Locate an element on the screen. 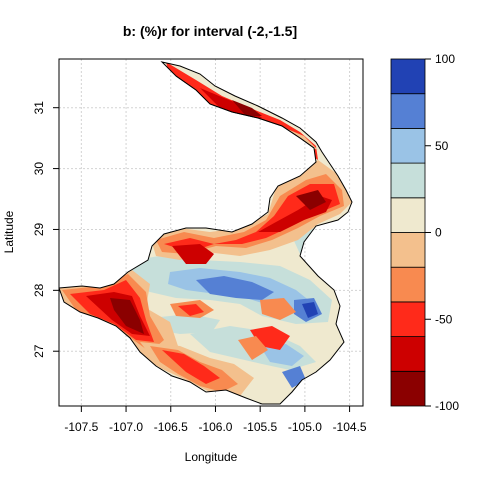 This screenshot has height=480, width=480. colorbar-tick-label: 100 is located at coordinates (445, 59).